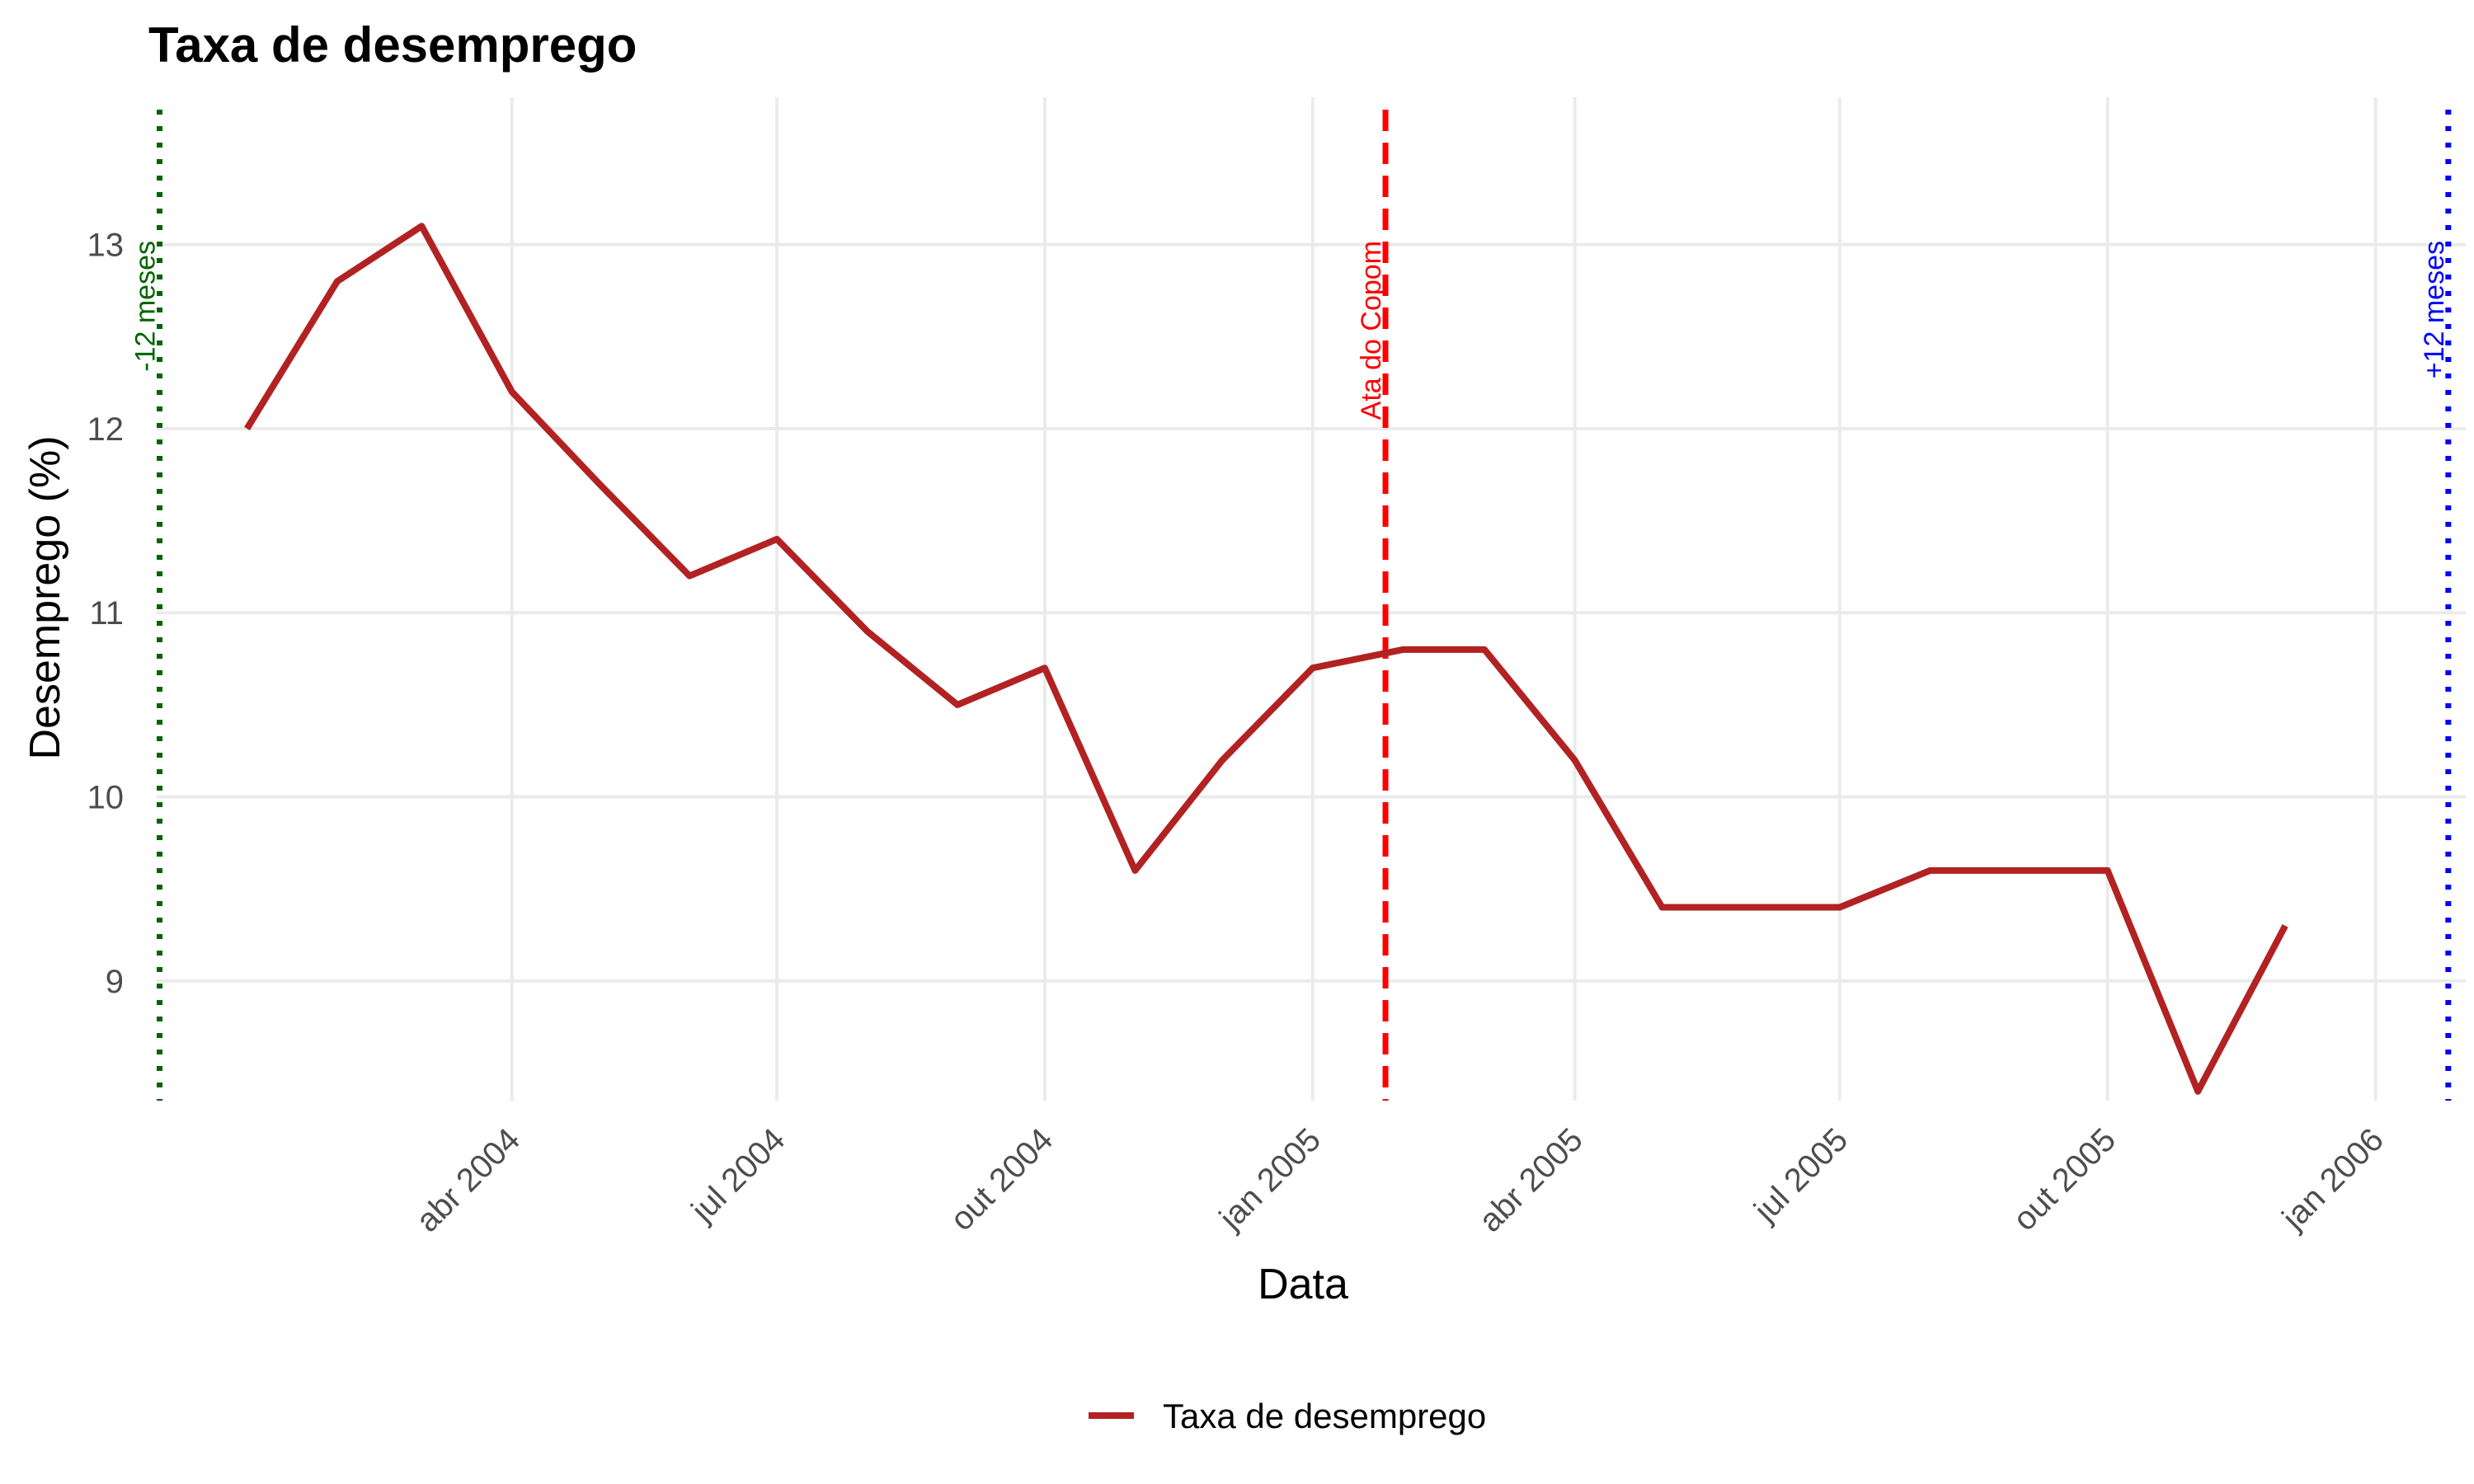 This screenshot has width=2474, height=1484. I want to click on annotation-label: +12 meses, so click(2434, 309).